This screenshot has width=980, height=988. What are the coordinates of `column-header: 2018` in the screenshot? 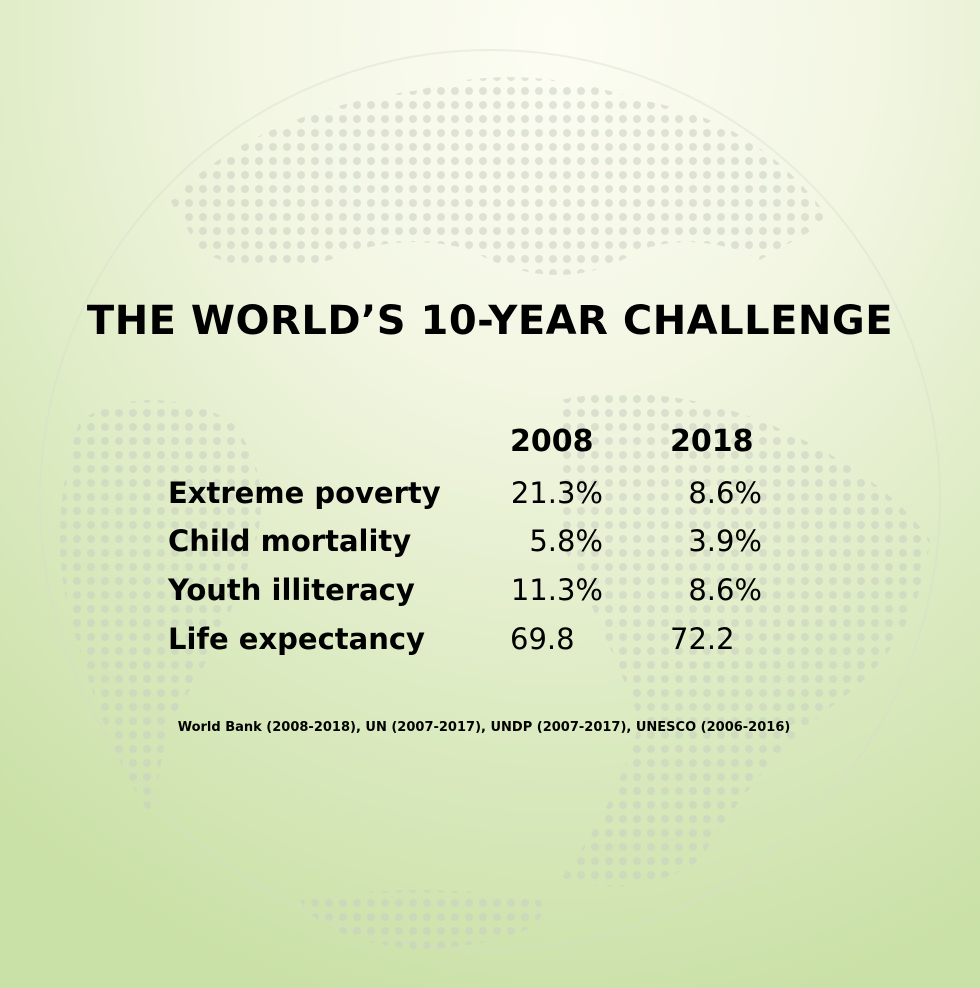 It's located at (712, 441).